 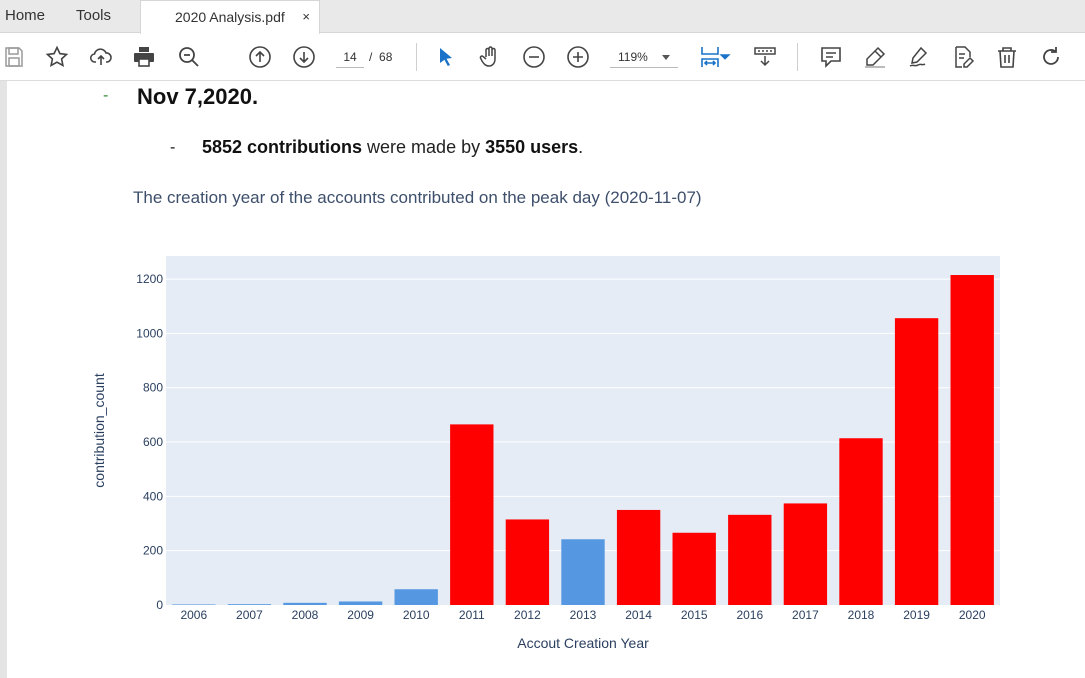 I want to click on bar-2014, so click(x=638, y=557).